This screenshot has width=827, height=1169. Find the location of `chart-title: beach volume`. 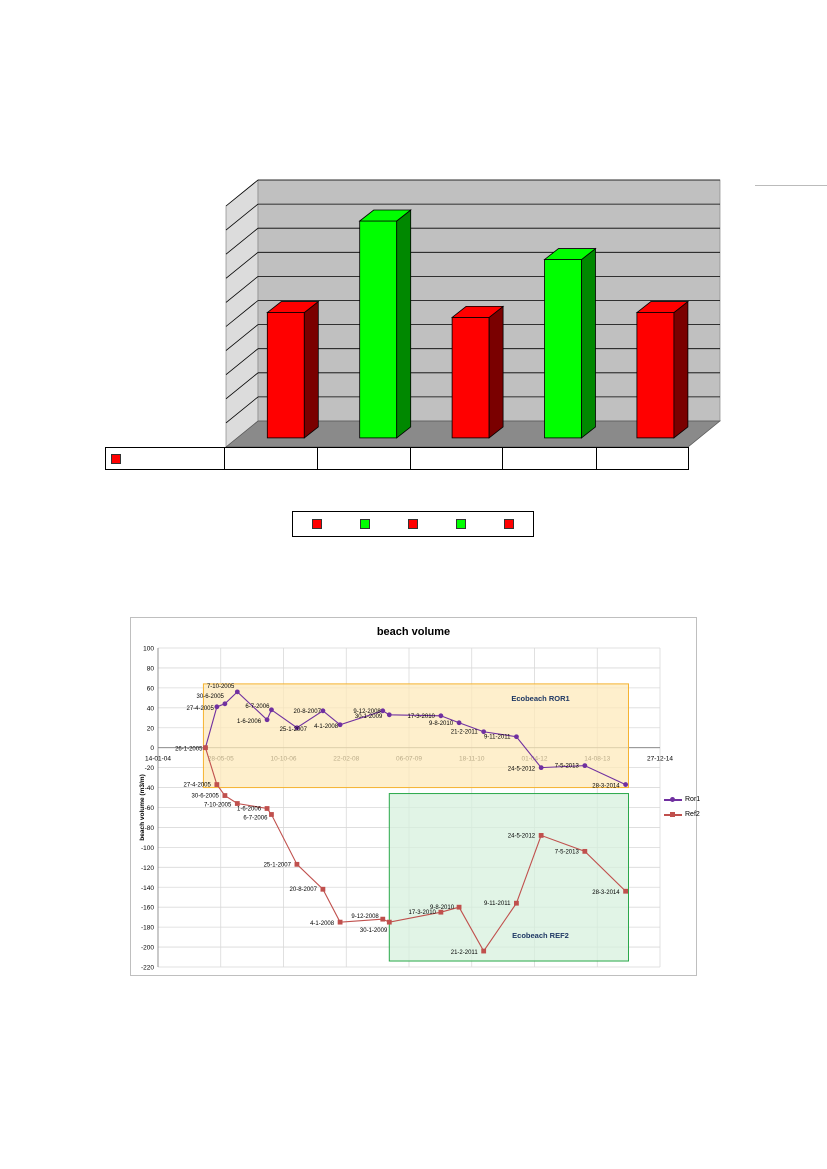

chart-title: beach volume is located at coordinates (413, 632).